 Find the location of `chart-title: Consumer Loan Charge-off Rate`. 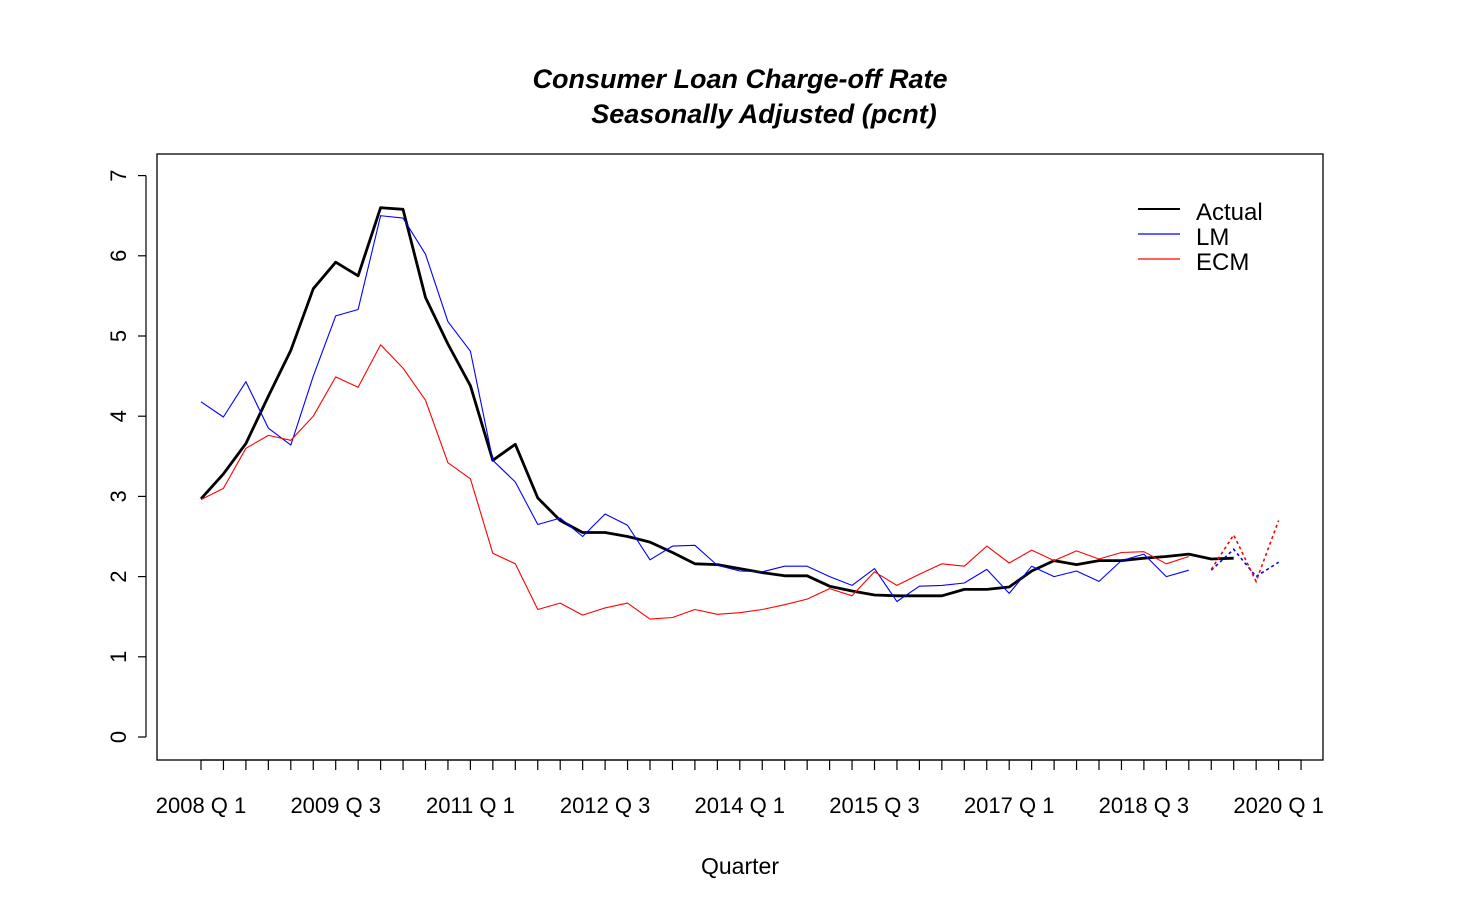

chart-title: Consumer Loan Charge-off Rate is located at coordinates (739, 79).